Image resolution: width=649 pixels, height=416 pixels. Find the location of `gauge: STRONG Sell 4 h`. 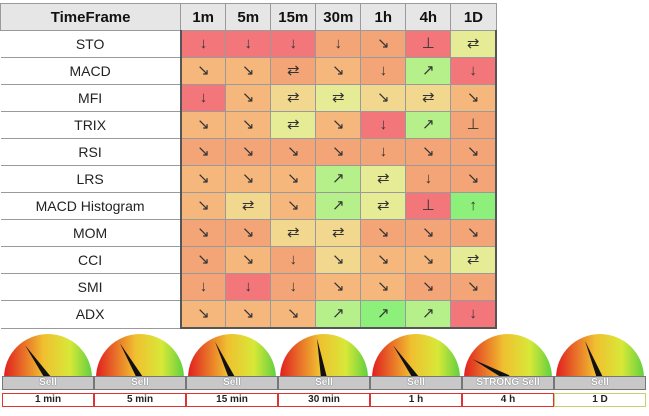

gauge: STRONG Sell 4 h is located at coordinates (508, 372).